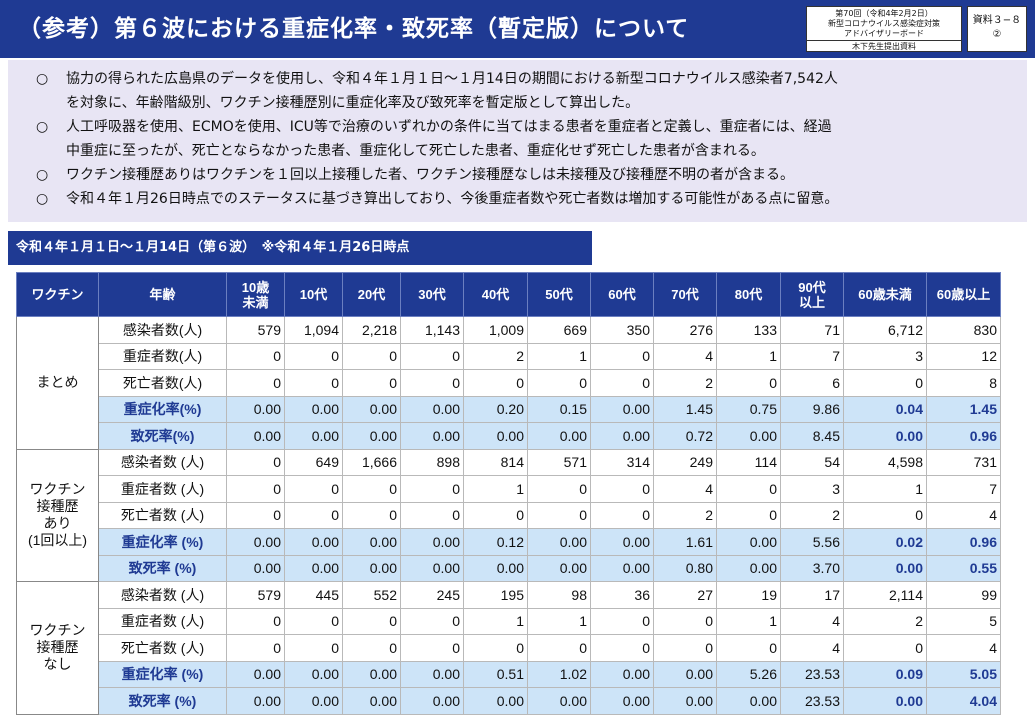  Describe the element at coordinates (884, 33) in the screenshot. I see `meeting-info-line: アドバイザリーボード` at that location.